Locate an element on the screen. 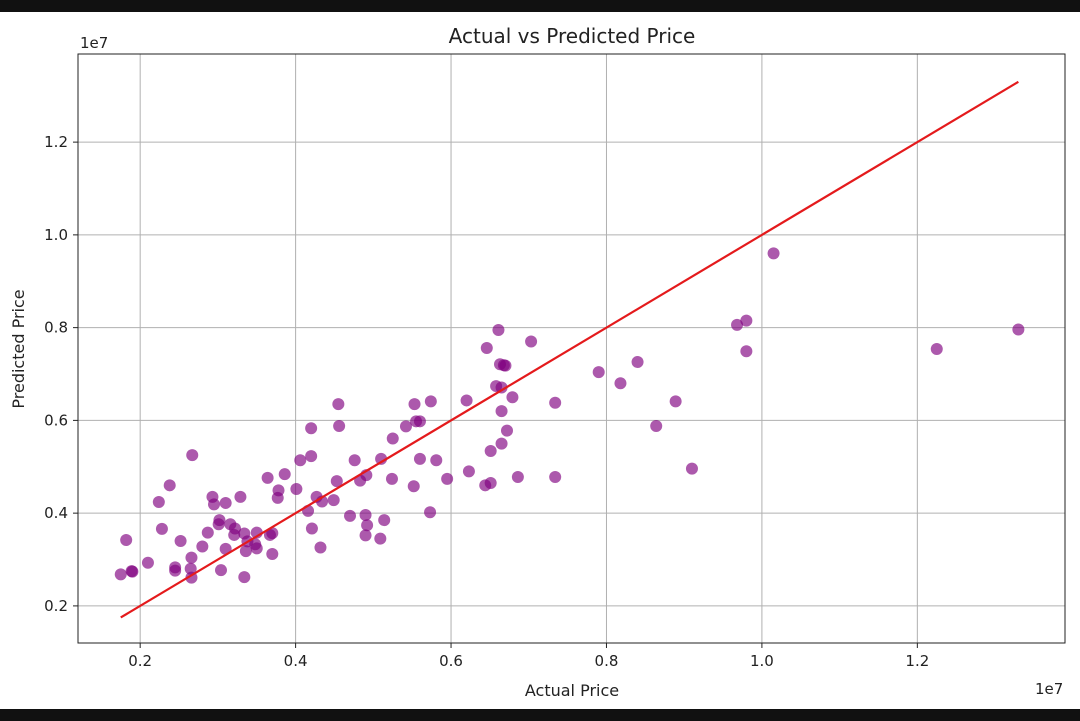 Image resolution: width=1080 pixels, height=721 pixels. y-tick-label: 0.2 is located at coordinates (56, 606).